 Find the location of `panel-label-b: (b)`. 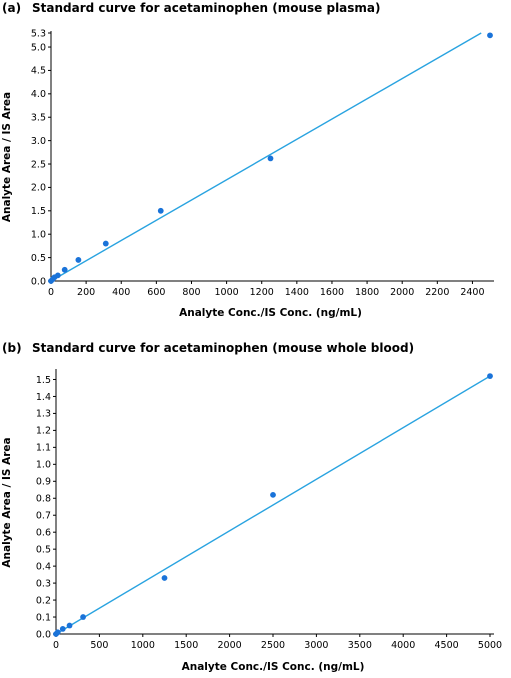

panel-label-b: (b) is located at coordinates (12, 348).